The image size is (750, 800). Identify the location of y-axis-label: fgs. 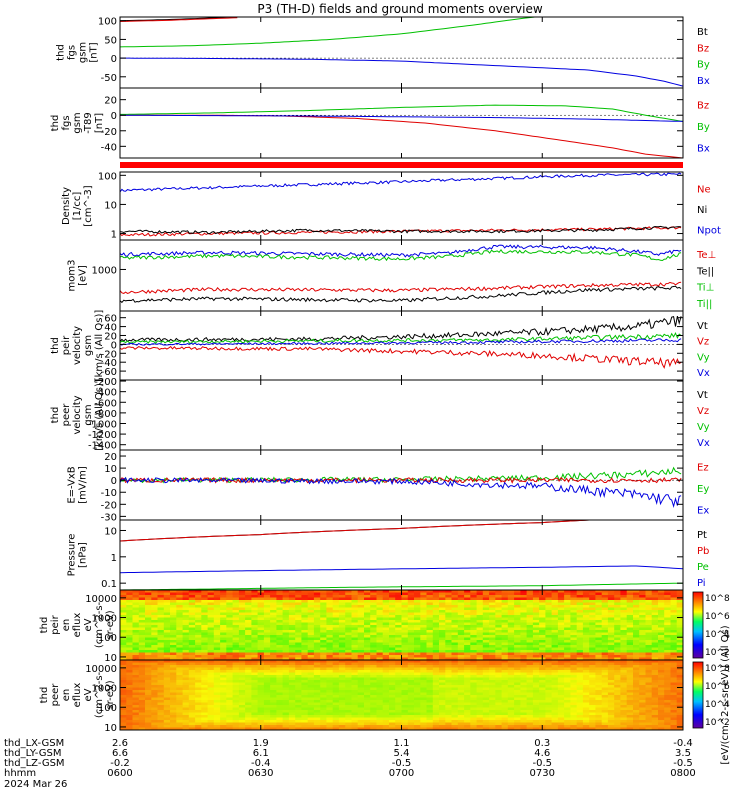
(66, 122).